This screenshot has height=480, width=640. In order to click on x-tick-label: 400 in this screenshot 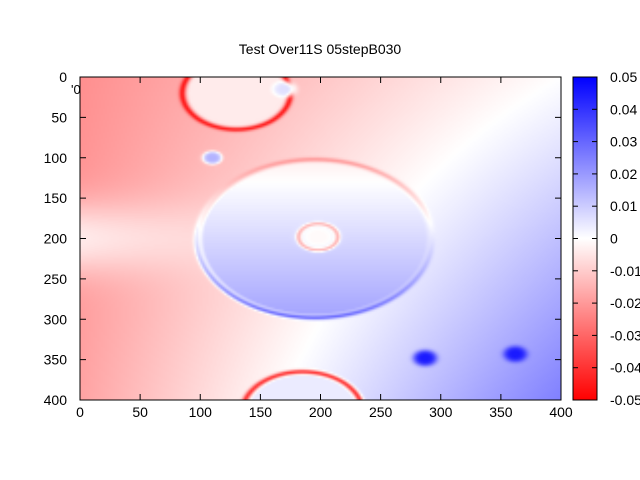, I will do `click(561, 412)`.